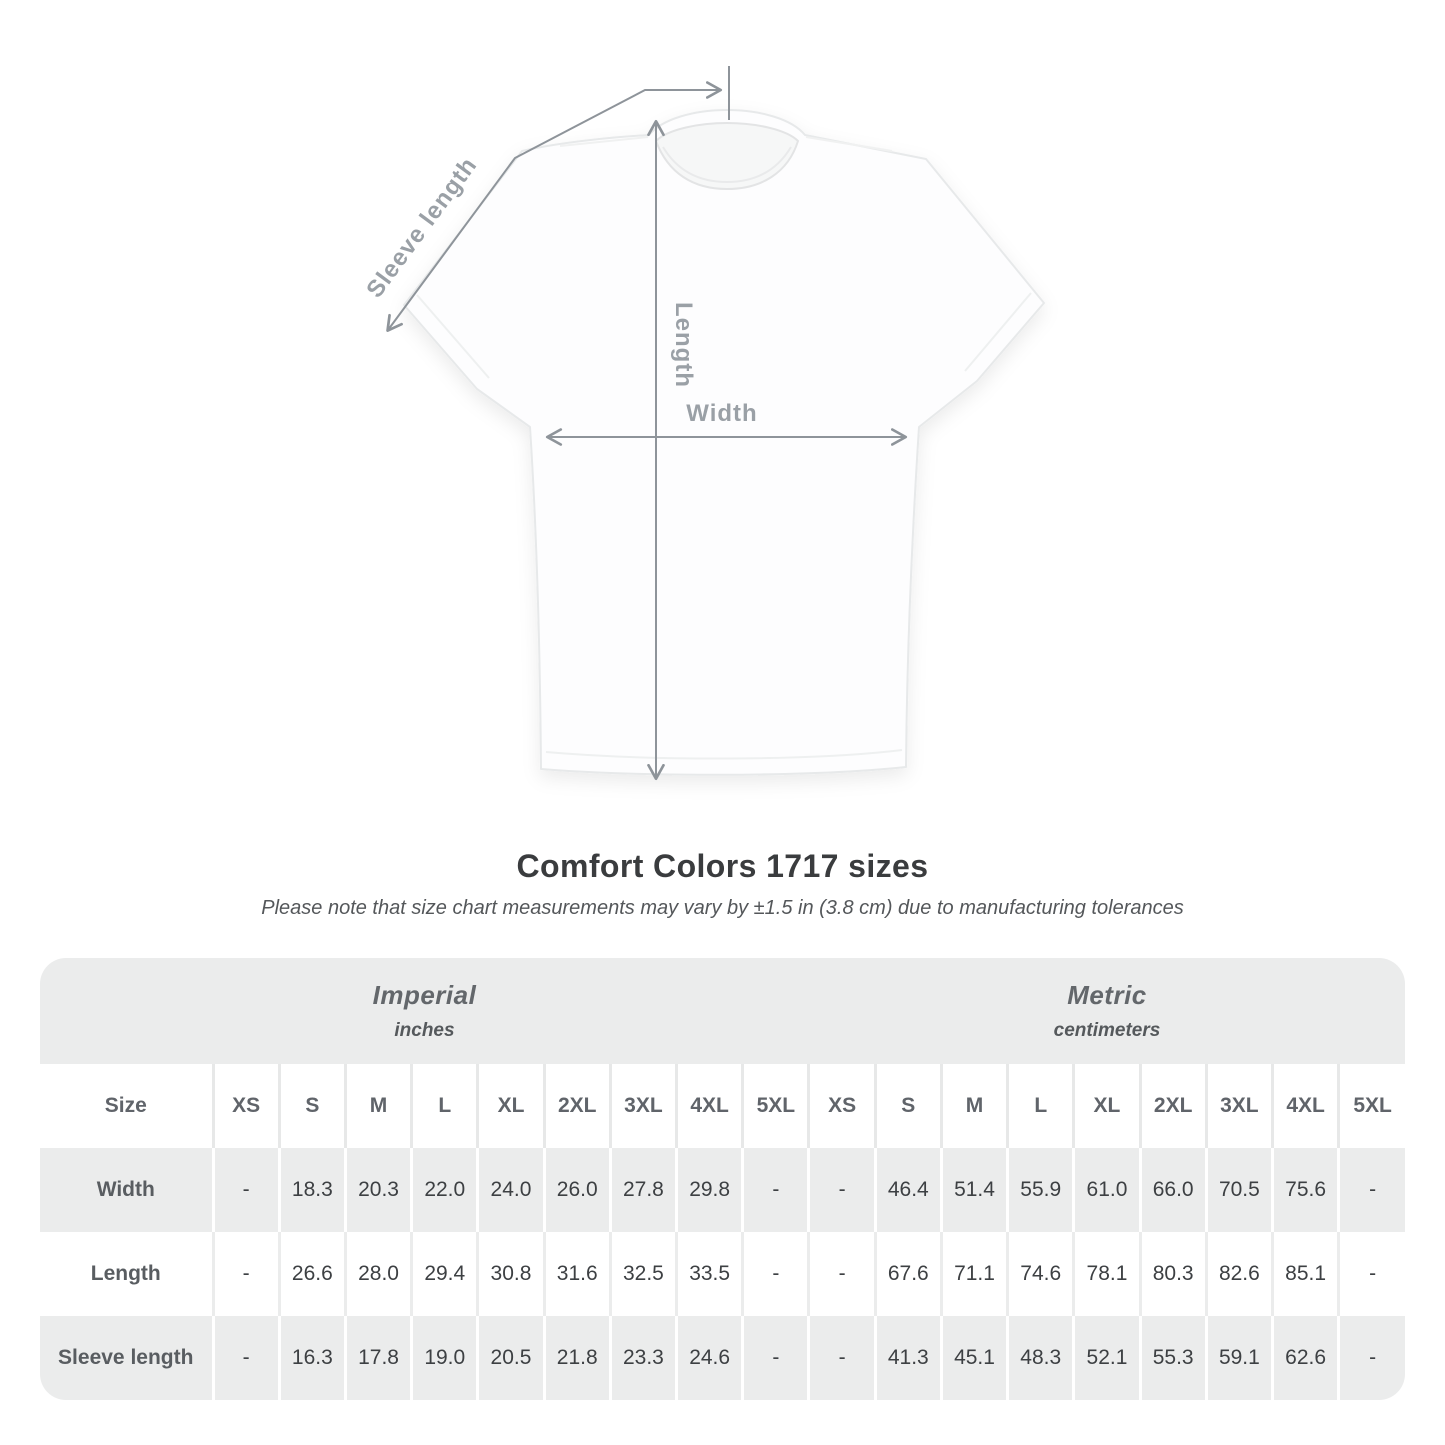 The image size is (1445, 1445). Describe the element at coordinates (377, 1106) in the screenshot. I see `size-col-imperial-m: M` at that location.